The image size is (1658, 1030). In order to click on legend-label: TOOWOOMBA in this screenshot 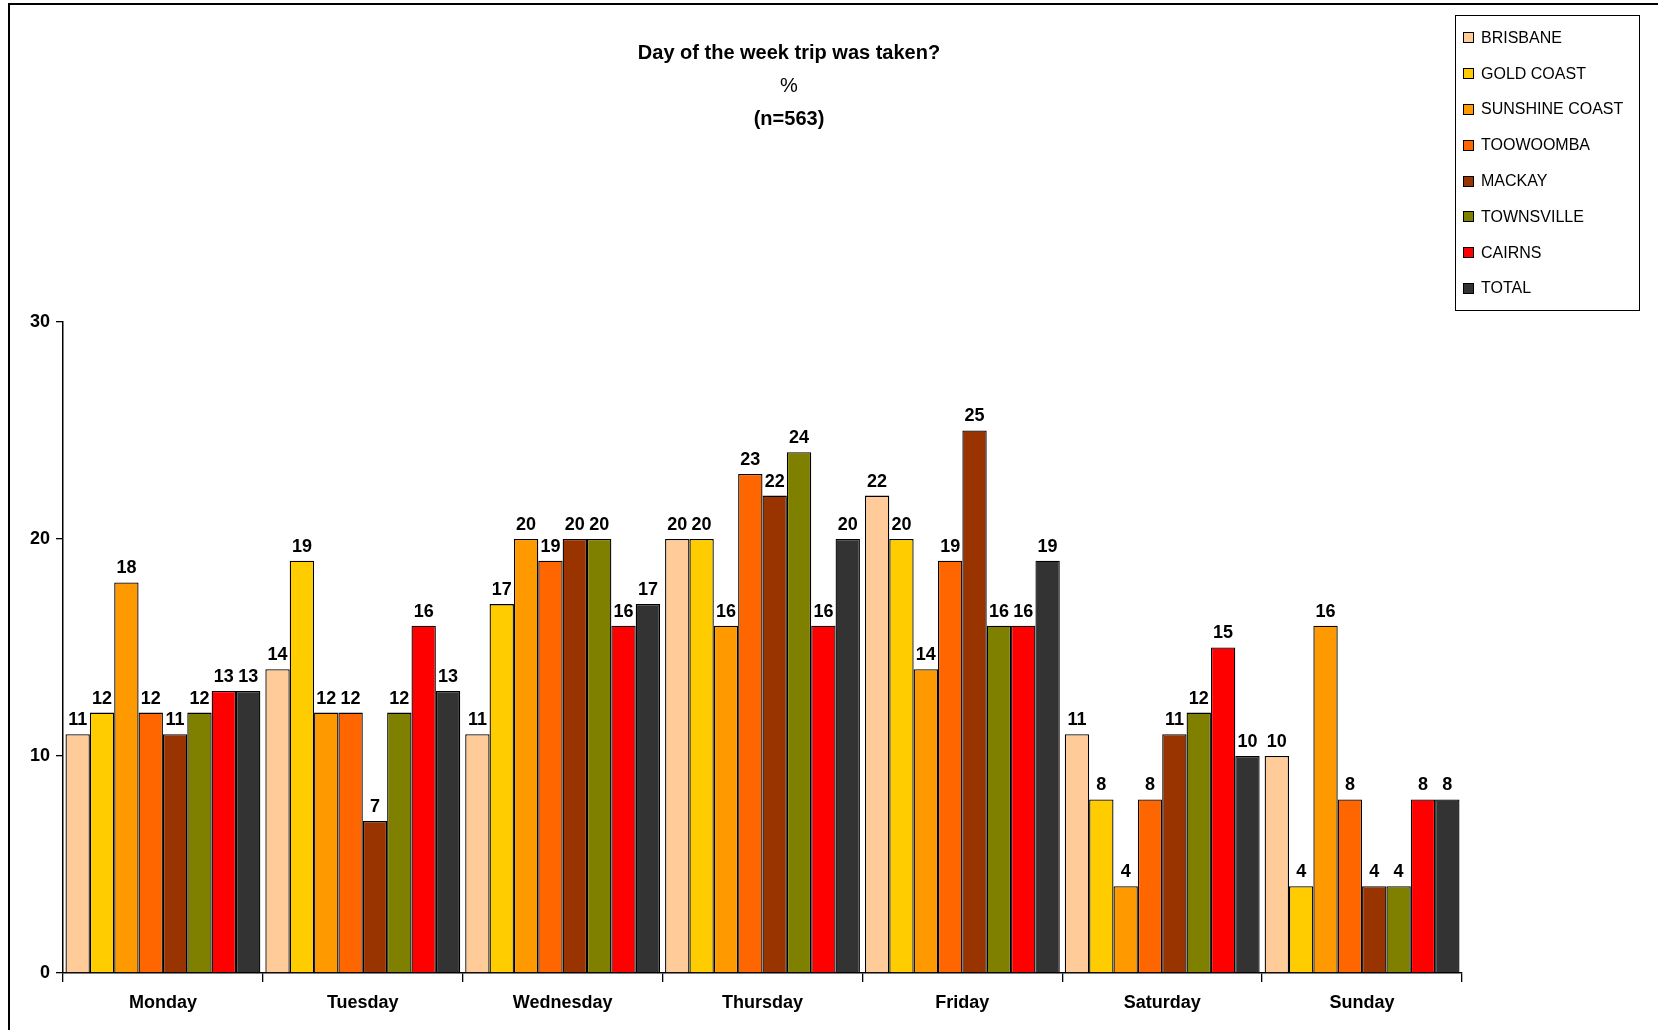, I will do `click(1536, 145)`.